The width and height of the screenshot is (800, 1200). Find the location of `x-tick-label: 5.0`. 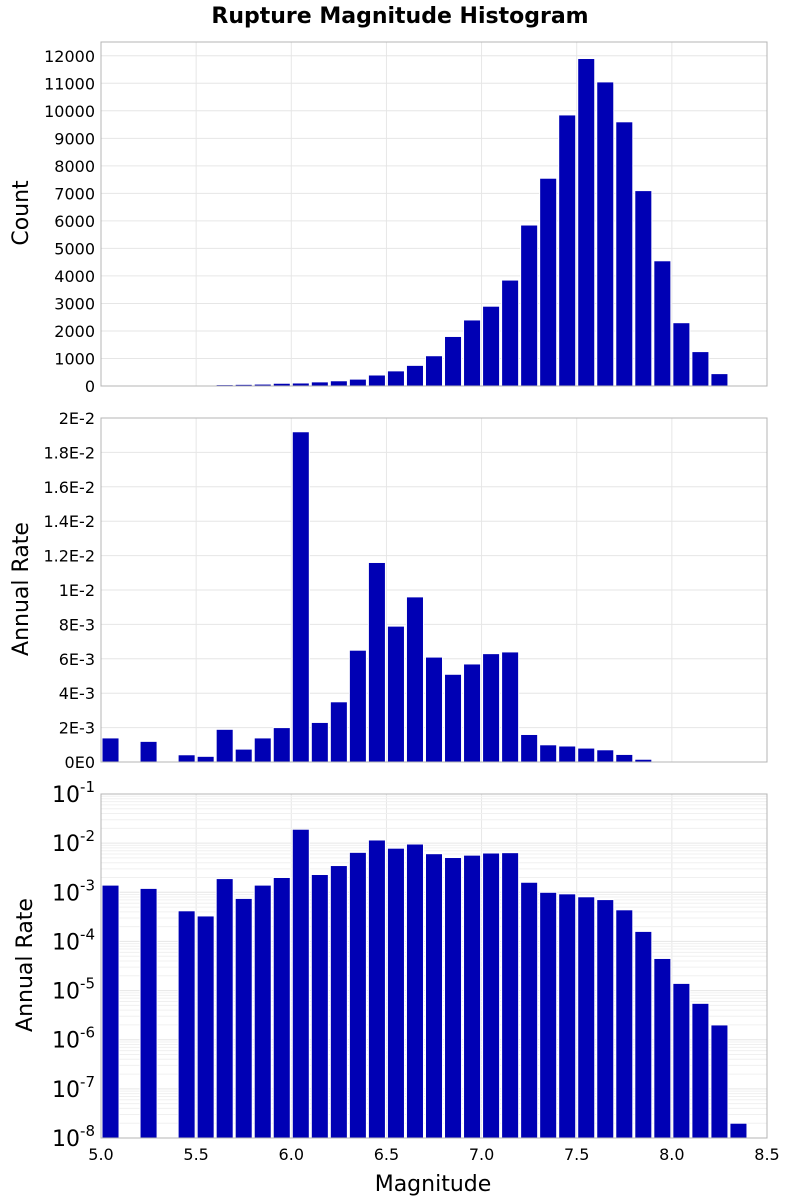

x-tick-label: 5.0 is located at coordinates (100, 1154).